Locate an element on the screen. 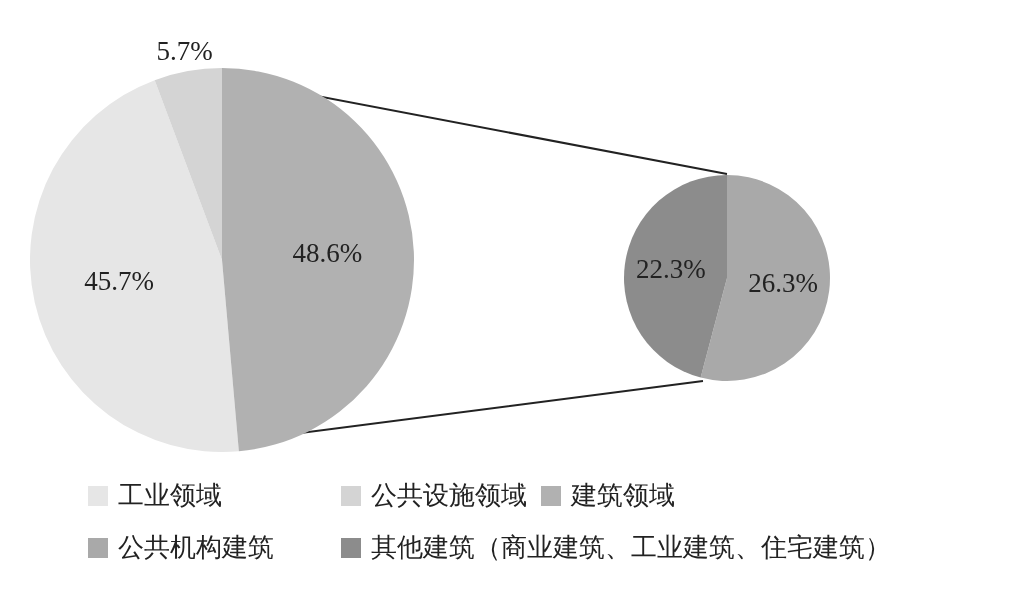  data-label: 48.6% is located at coordinates (327, 253).